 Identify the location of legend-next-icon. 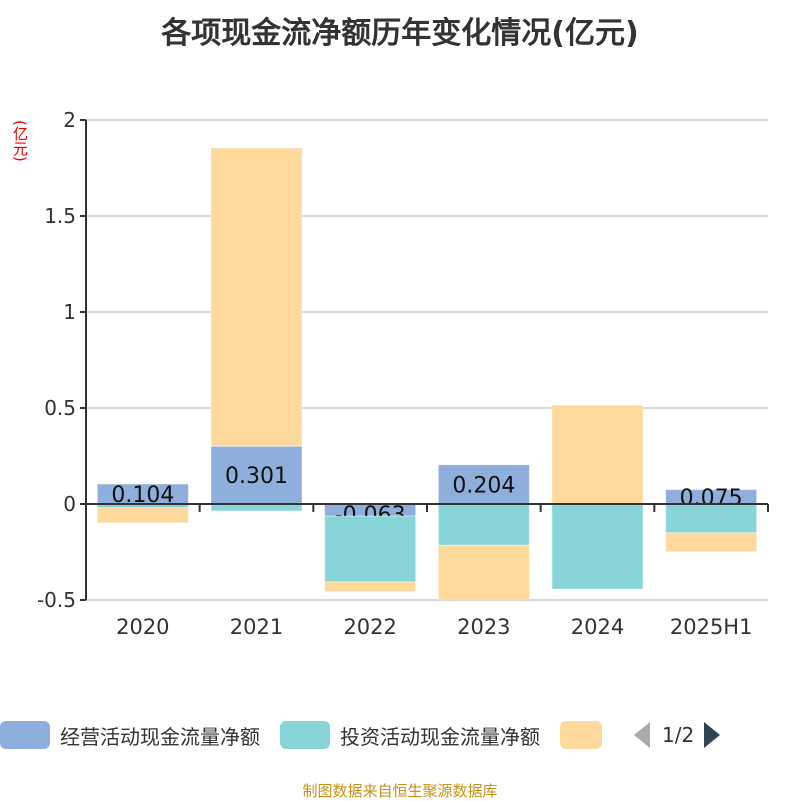
(712, 735).